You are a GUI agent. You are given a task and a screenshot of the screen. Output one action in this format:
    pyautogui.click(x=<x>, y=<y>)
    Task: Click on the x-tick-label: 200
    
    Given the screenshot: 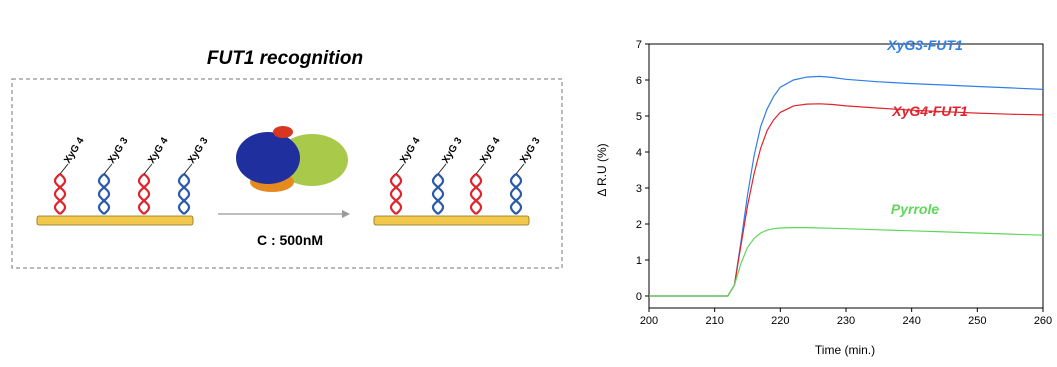 What is the action you would take?
    pyautogui.click(x=649, y=321)
    